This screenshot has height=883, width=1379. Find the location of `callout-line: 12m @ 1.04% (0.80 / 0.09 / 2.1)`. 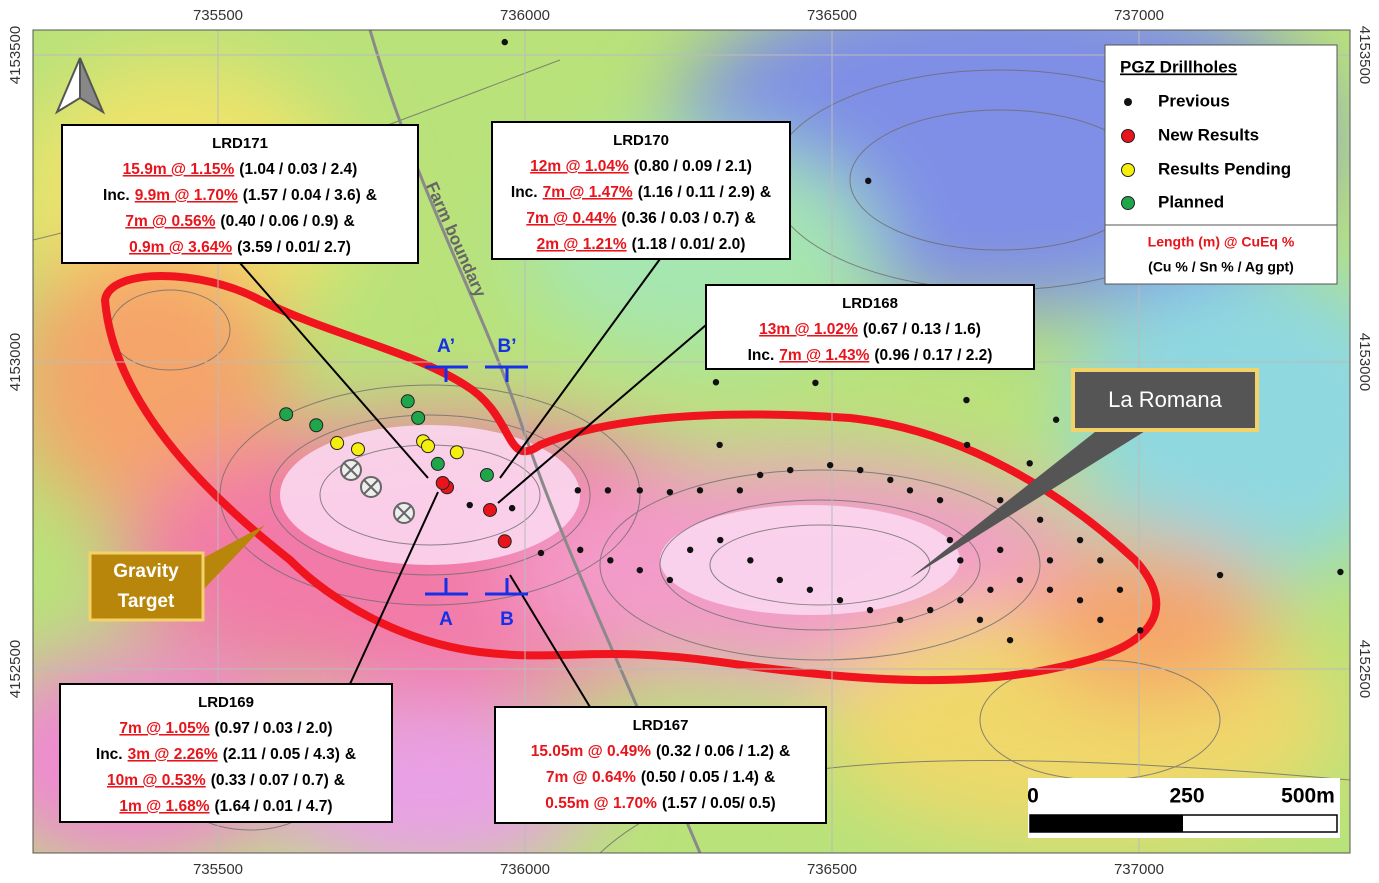

callout-line: 12m @ 1.04% (0.80 / 0.09 / 2.1) is located at coordinates (641, 166).